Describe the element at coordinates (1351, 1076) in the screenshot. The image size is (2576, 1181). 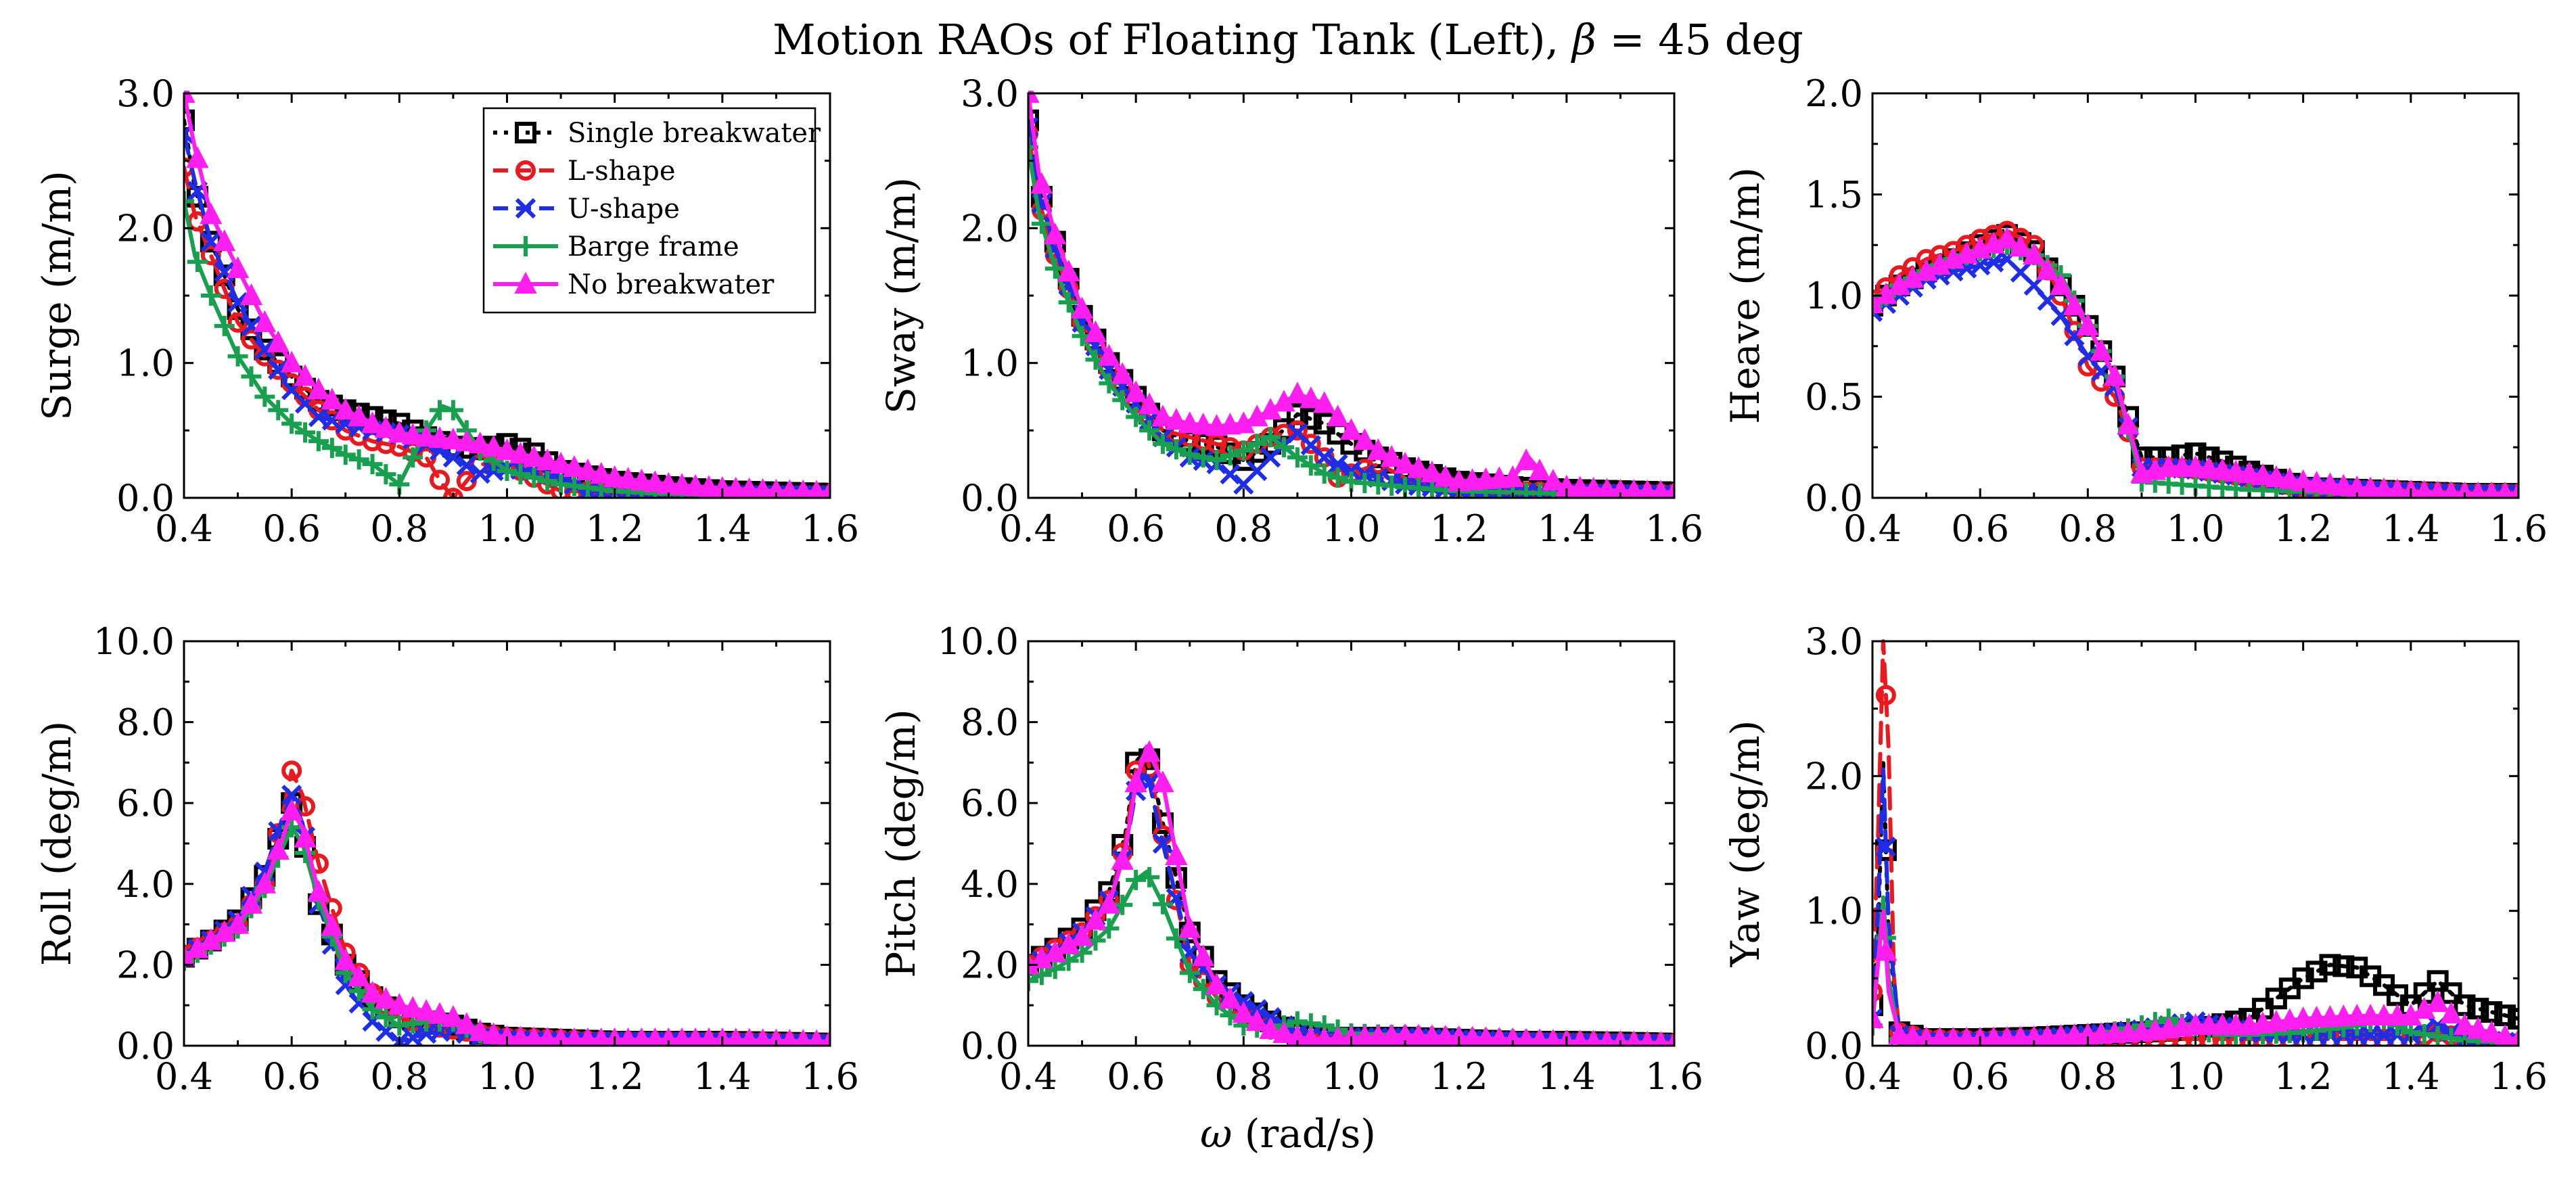
I see `x-tick-label-pitch: 1.0` at that location.